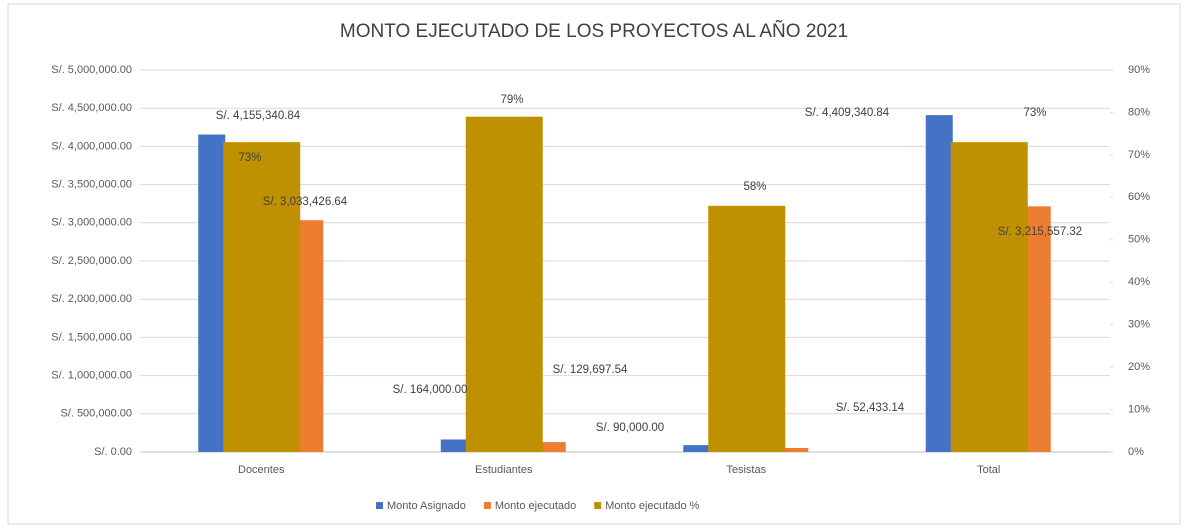 Image resolution: width=1188 pixels, height=529 pixels. Describe the element at coordinates (91, 146) in the screenshot. I see `y-tick-label: S/. 4,000,000.00` at that location.